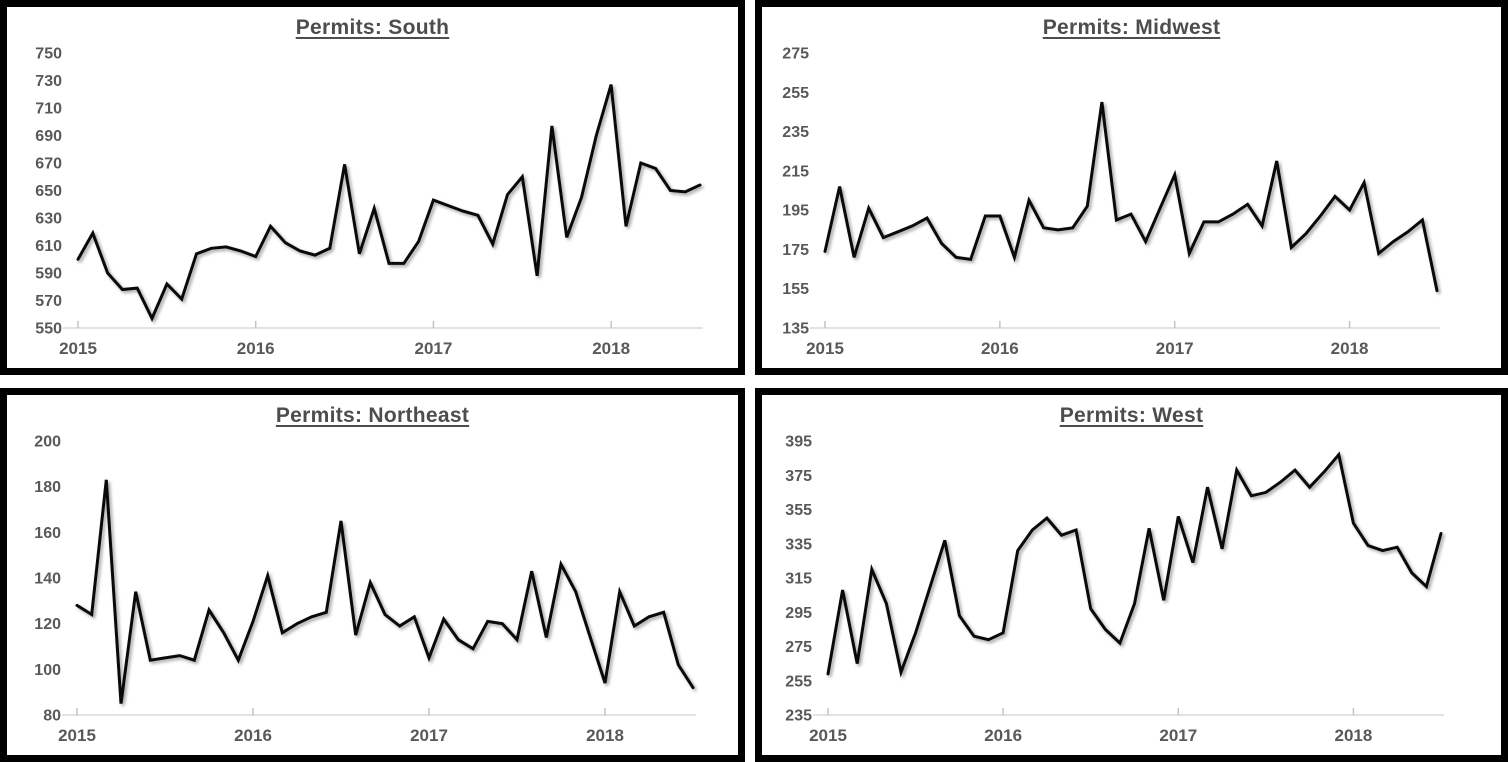 The width and height of the screenshot is (1508, 762). What do you see at coordinates (47, 670) in the screenshot?
I see `y-axis-label: 100` at bounding box center [47, 670].